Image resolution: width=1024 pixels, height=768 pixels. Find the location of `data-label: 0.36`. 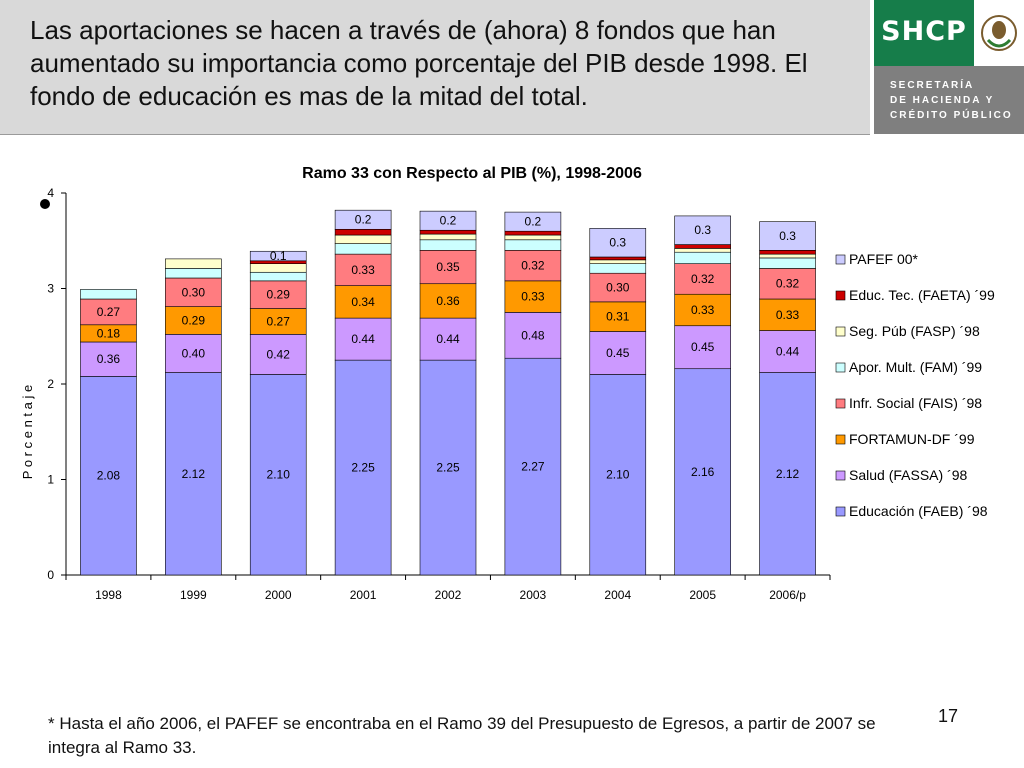

data-label: 0.36 is located at coordinates (448, 301).